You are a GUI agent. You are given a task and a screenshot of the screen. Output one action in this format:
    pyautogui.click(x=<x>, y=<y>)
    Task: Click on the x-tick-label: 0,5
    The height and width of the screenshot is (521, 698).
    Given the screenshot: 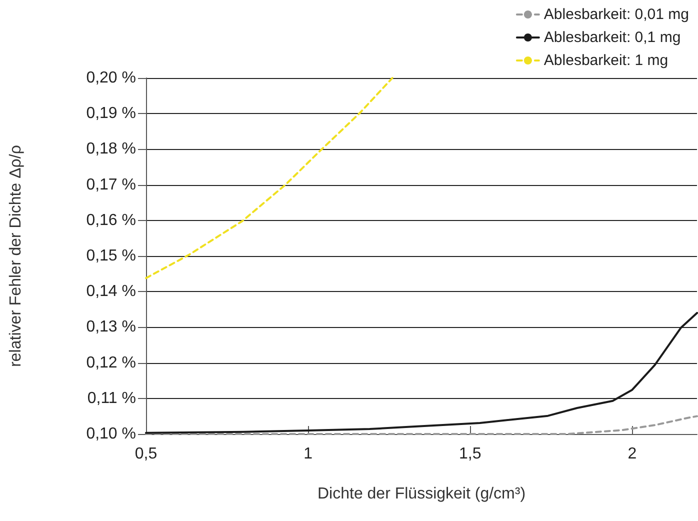 What is the action you would take?
    pyautogui.click(x=146, y=454)
    